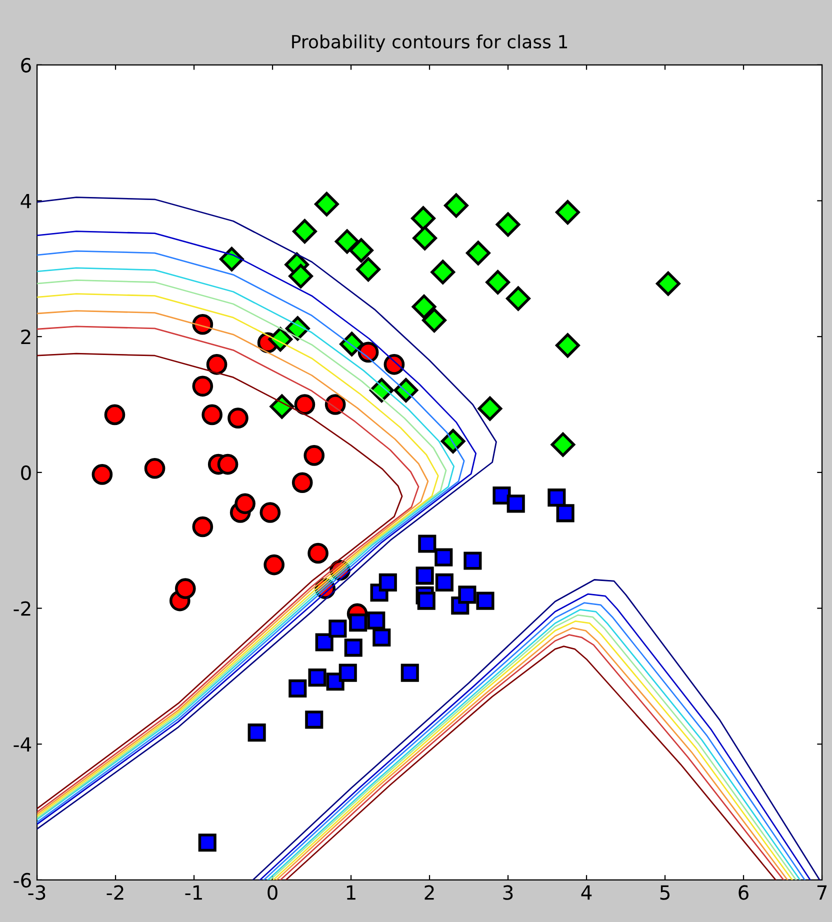 The height and width of the screenshot is (922, 832). I want to click on x-tick-label: -2, so click(115, 892).